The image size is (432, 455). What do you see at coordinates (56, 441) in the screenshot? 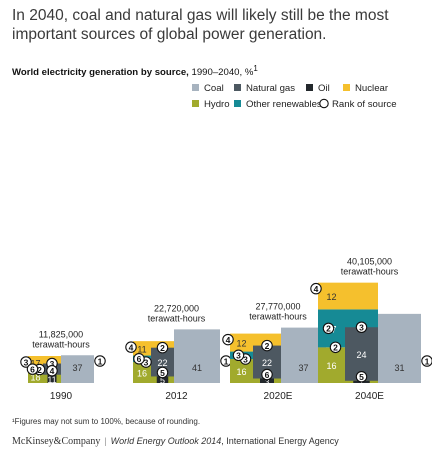
I see `mckinsey-logo-text: McKinsey&Company` at bounding box center [56, 441].